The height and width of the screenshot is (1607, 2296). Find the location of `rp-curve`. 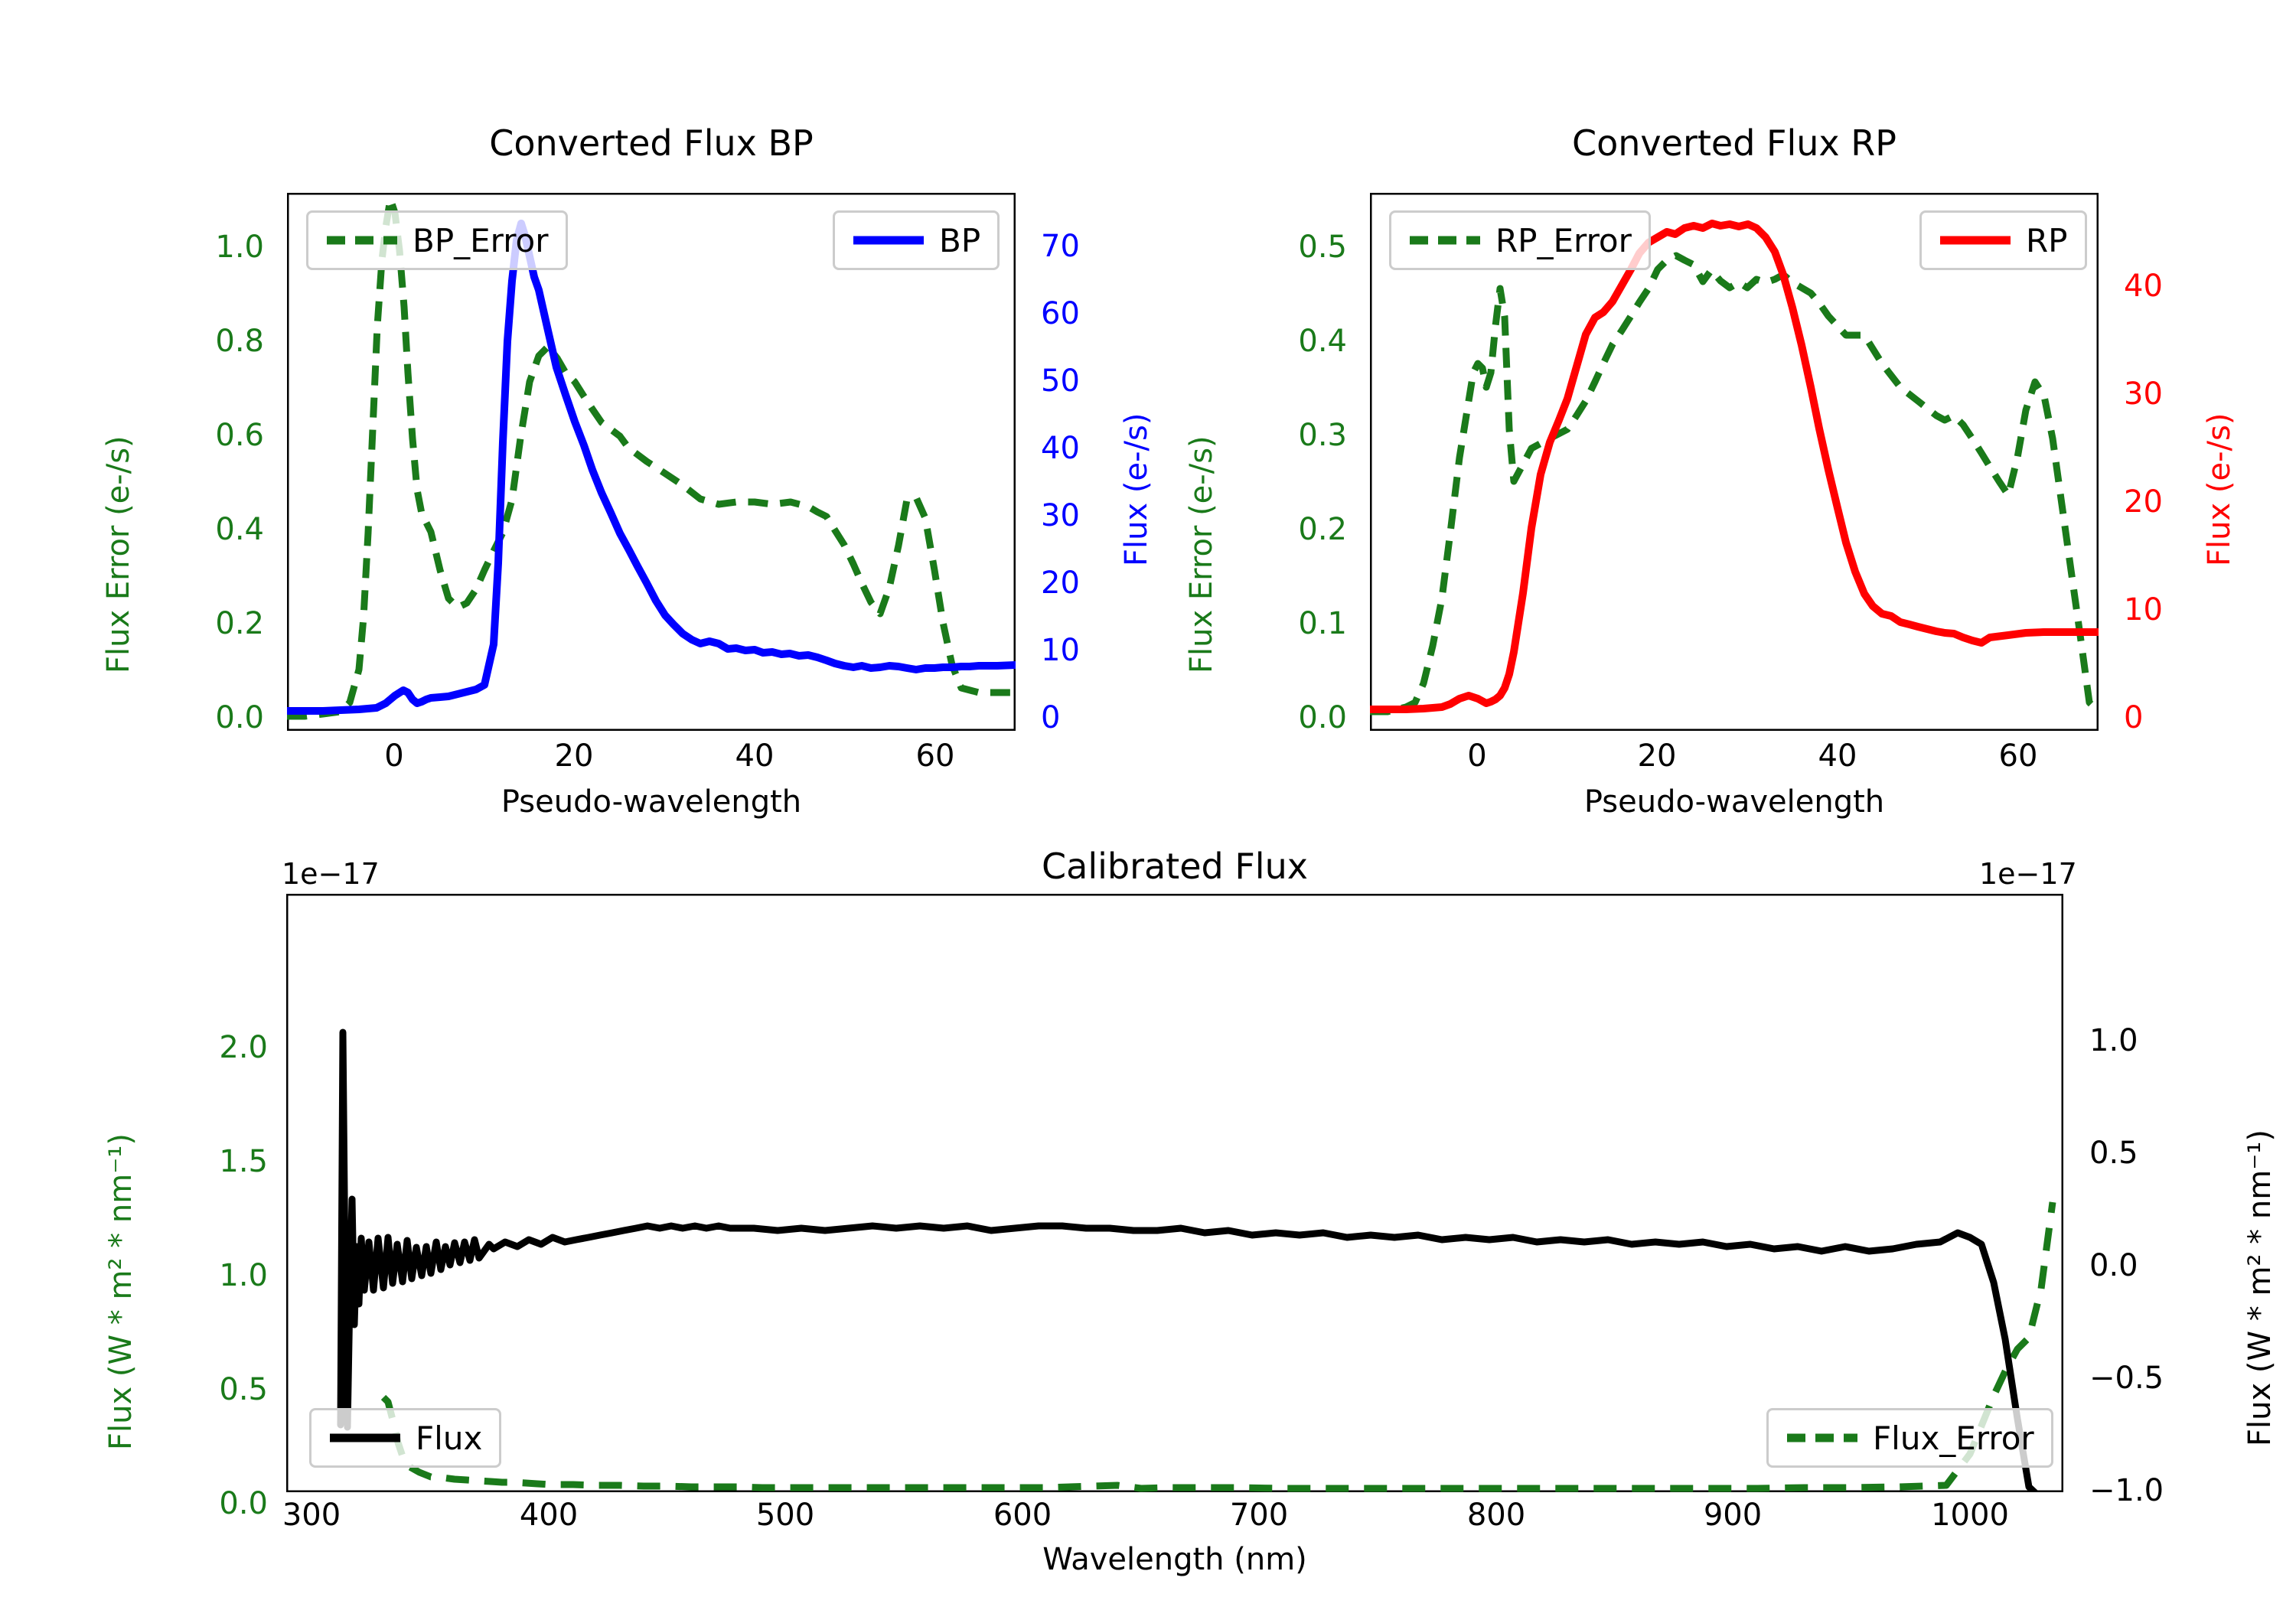

rp-curve is located at coordinates (1734, 466).